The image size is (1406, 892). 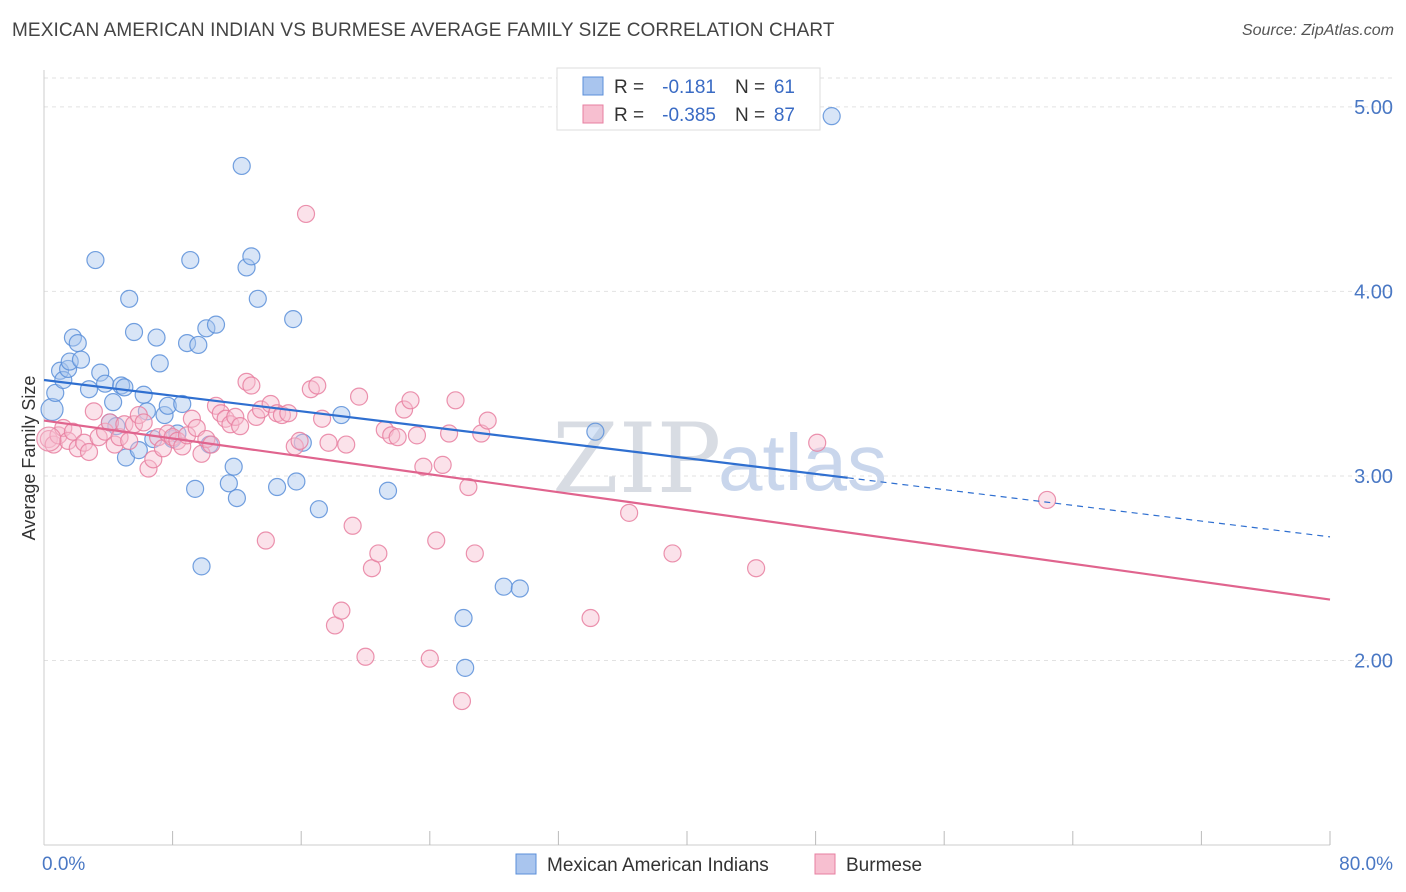 I want to click on legend-r-value: -0.181, so click(x=689, y=87).